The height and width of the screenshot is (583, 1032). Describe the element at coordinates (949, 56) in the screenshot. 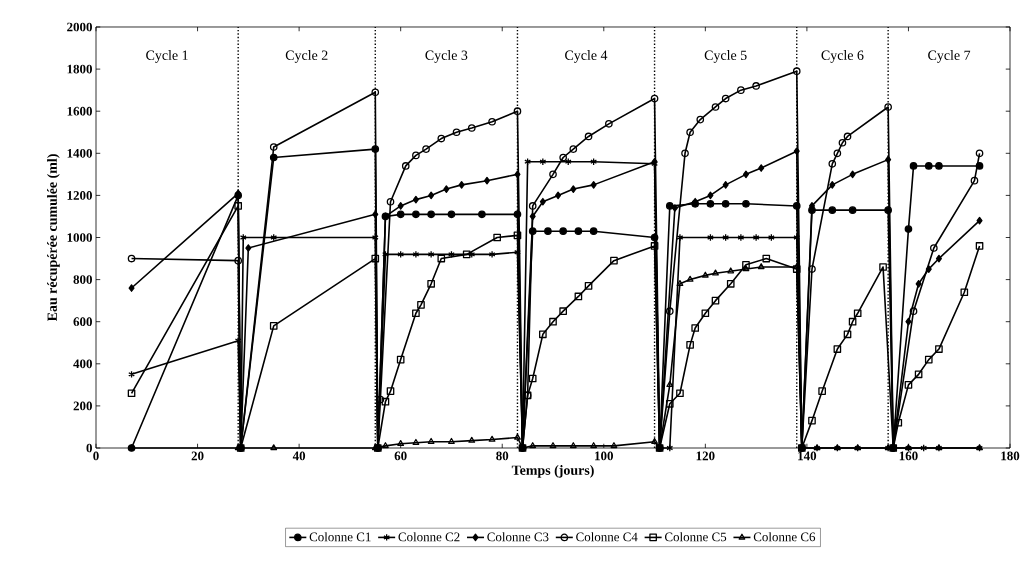

I see `annotation: Cycle 7` at that location.